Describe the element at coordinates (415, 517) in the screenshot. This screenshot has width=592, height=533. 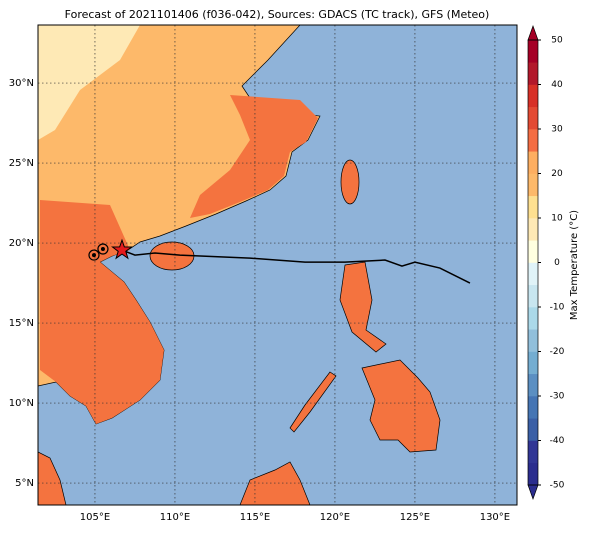
I see `x-tick-label: 125°E` at that location.